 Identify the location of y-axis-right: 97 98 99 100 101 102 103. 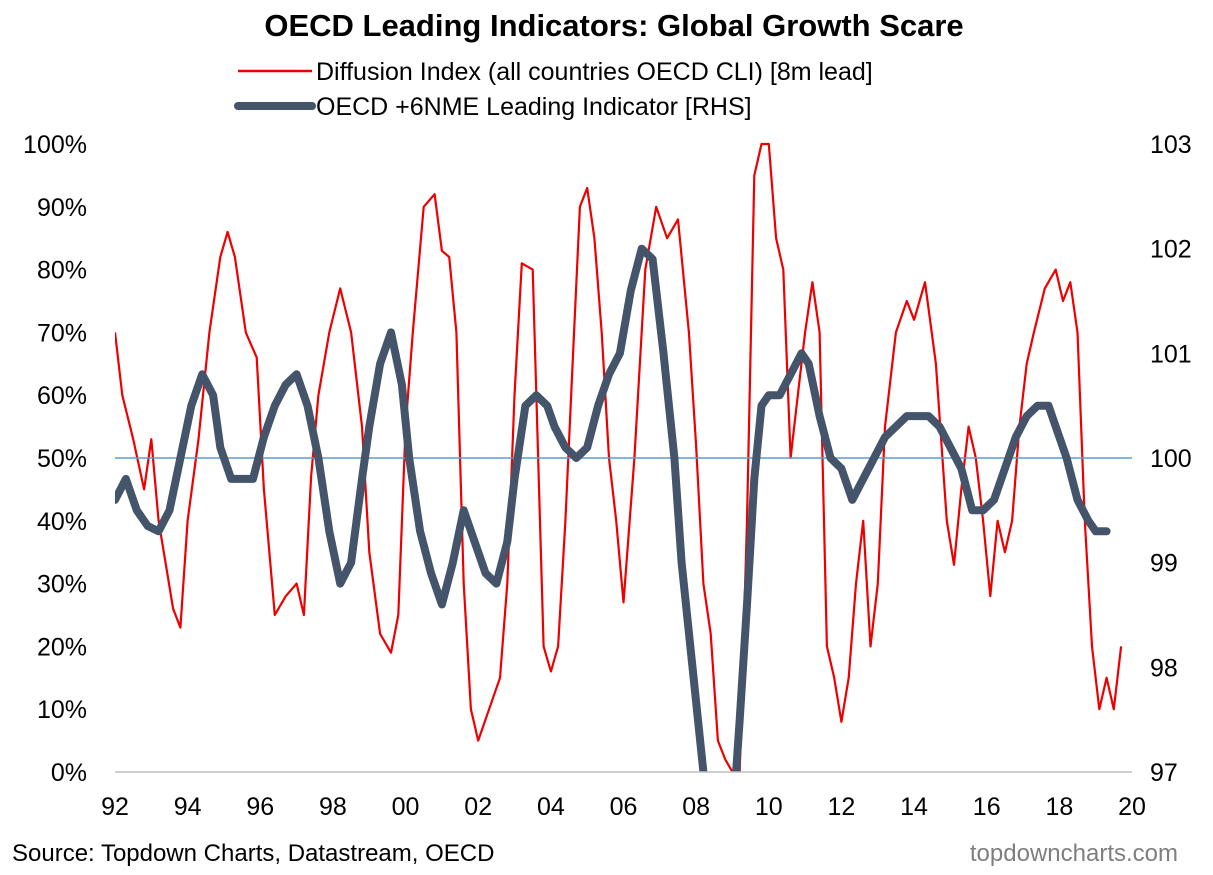
(1171, 459).